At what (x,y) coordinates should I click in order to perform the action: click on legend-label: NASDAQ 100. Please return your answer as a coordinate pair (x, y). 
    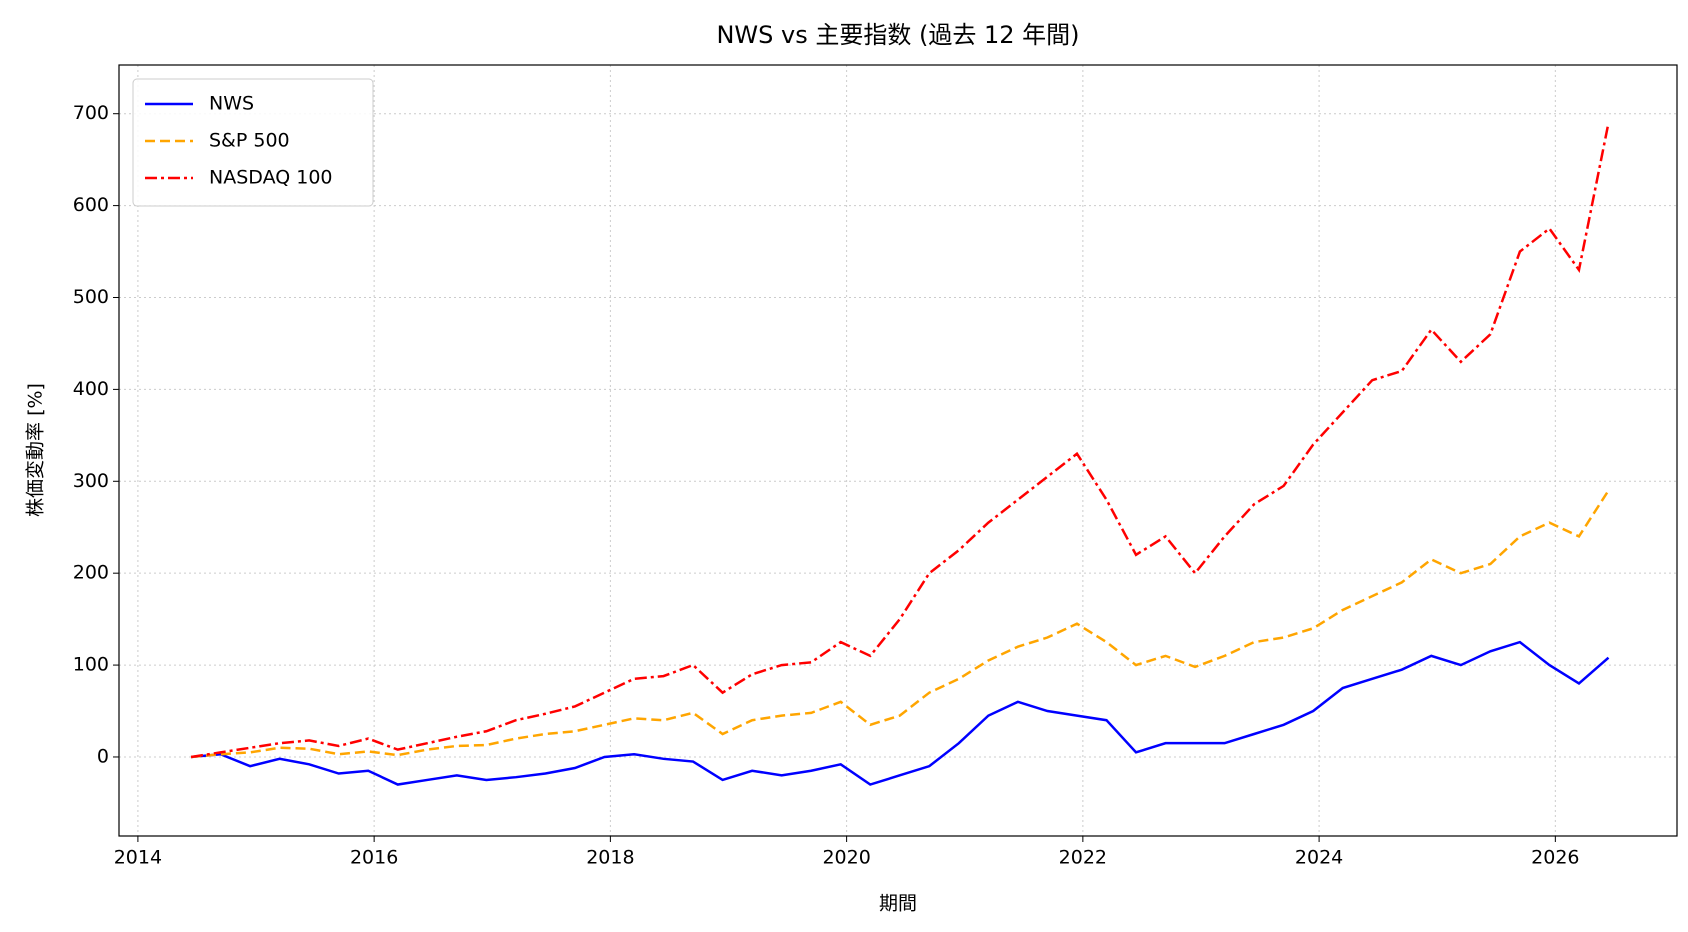
    Looking at the image, I should click on (271, 178).